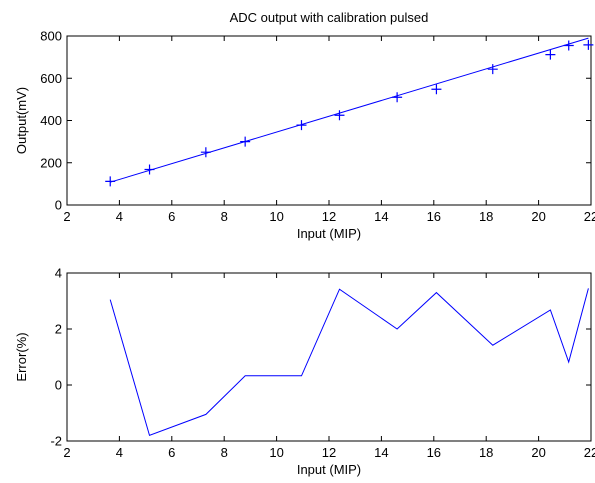 The image size is (595, 483). What do you see at coordinates (224, 216) in the screenshot?
I see `top-x-tick-label: 8` at bounding box center [224, 216].